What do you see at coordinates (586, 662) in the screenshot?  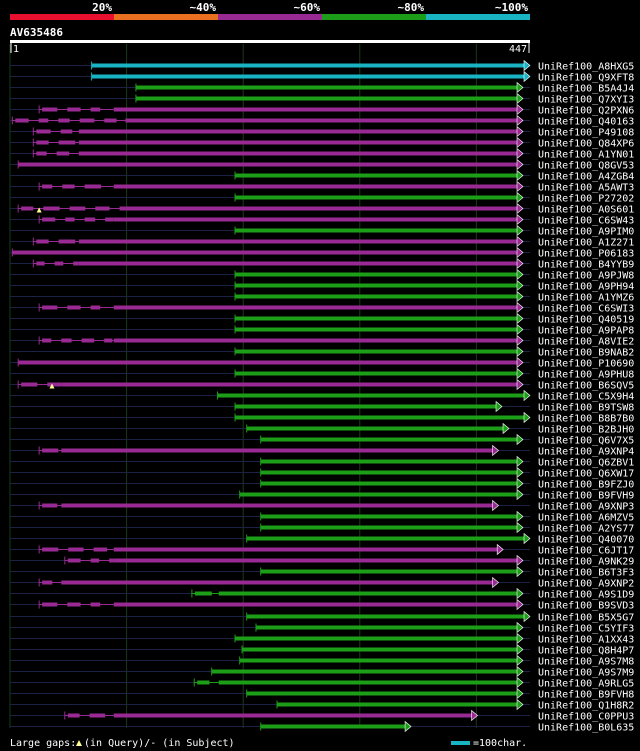 I see `hit-label: UniRef100_A9S7M8` at bounding box center [586, 662].